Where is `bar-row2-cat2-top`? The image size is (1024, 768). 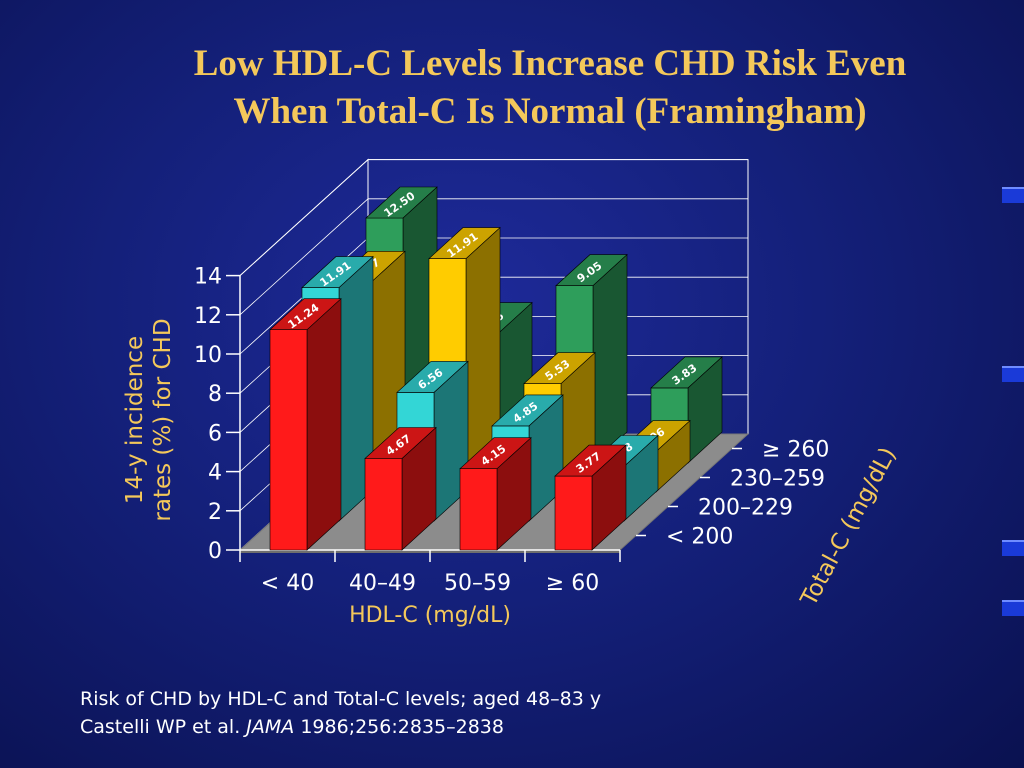
bar-row2-cat2-top is located at coordinates (432, 377).